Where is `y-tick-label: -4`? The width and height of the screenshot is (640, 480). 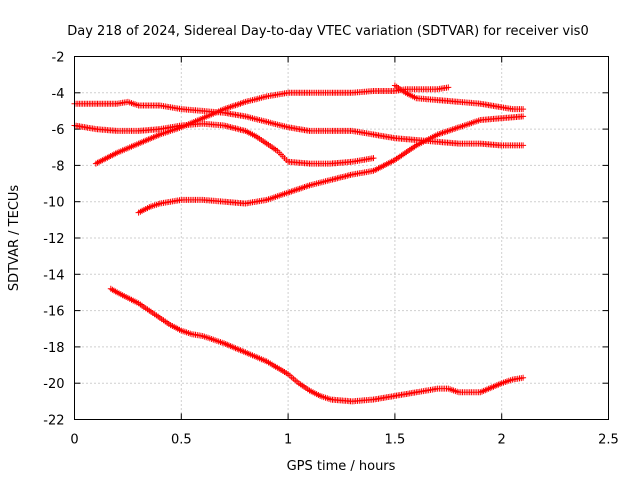 y-tick-label: -4 is located at coordinates (58, 94).